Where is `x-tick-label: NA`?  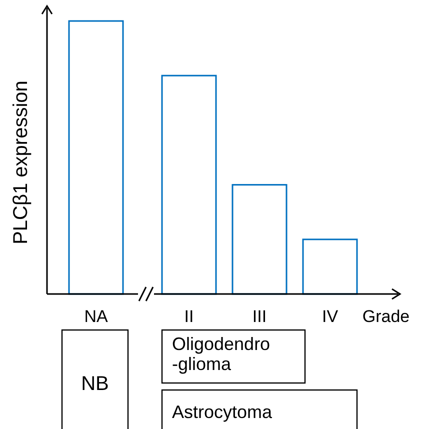
x-tick-label: NA is located at coordinates (96, 316).